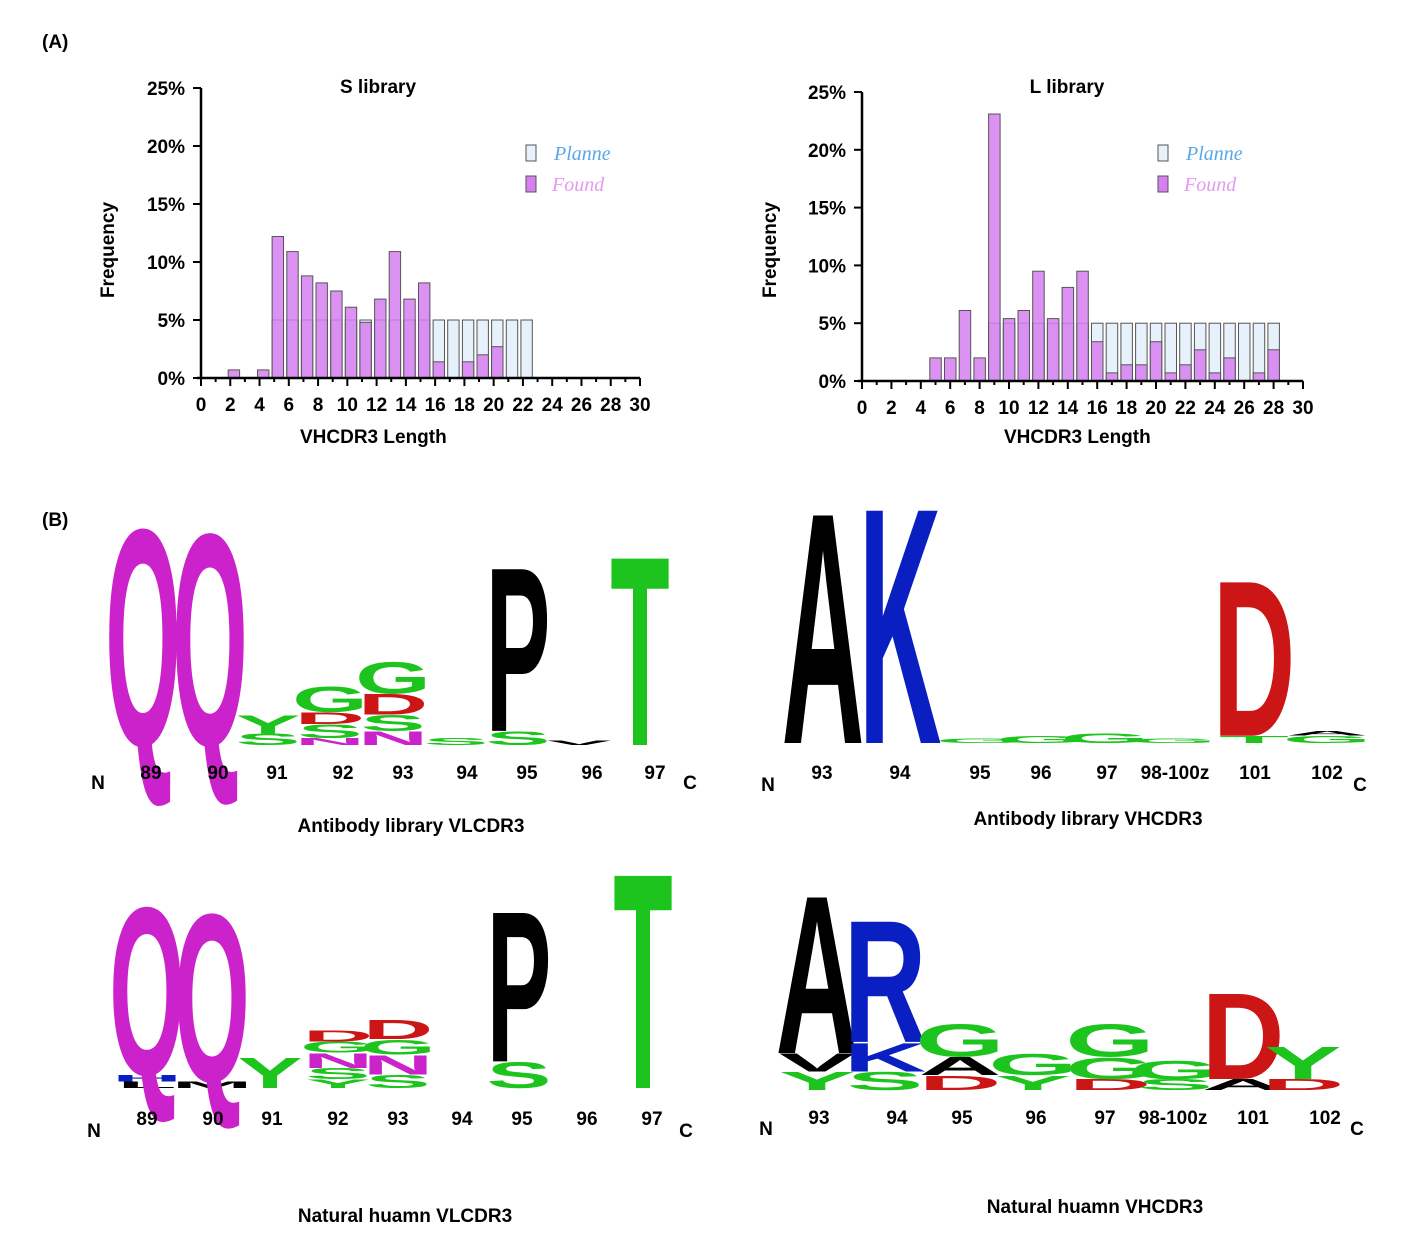  I want to click on x-tick-label: 0, so click(201, 405).